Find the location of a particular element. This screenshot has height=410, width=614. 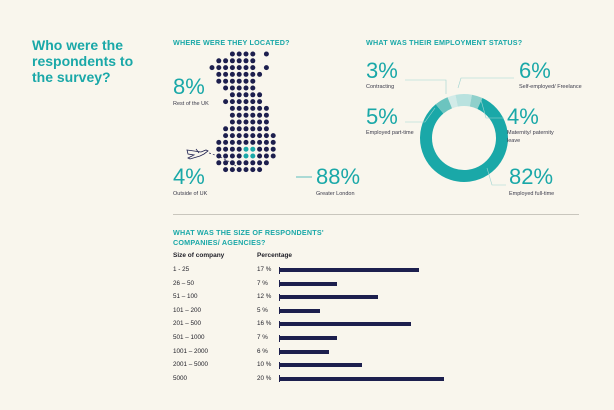

company-size-label: 501 – 1000 is located at coordinates (189, 337).